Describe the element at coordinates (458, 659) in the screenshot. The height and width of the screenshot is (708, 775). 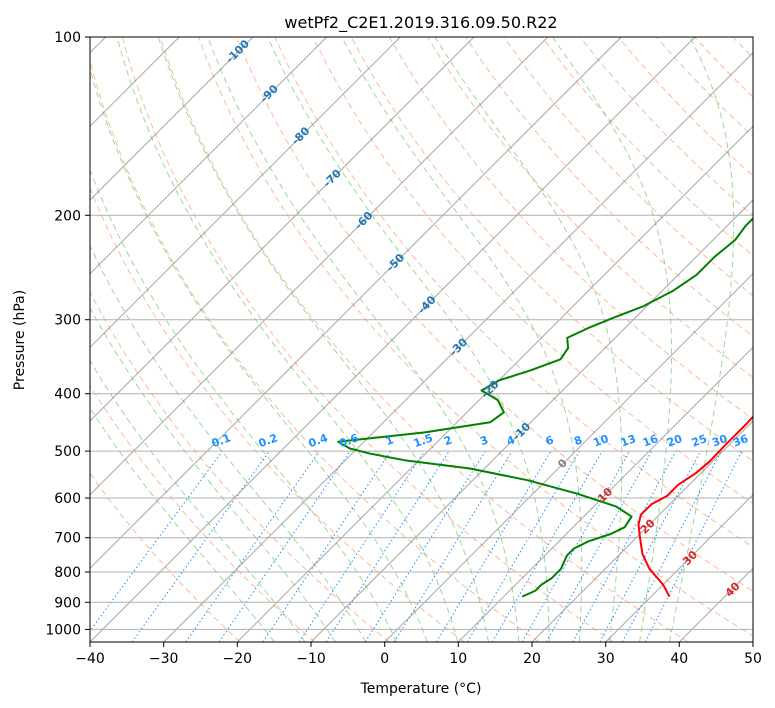
I see `x-tick-label: 10` at that location.